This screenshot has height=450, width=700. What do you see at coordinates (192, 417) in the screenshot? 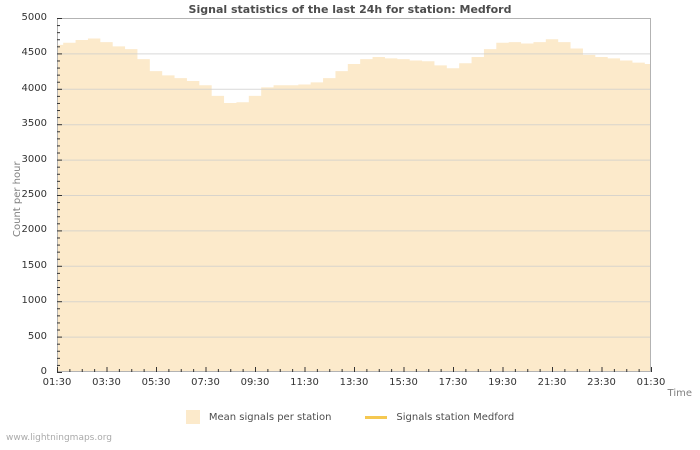
I see `legend-area-swatch-icon` at bounding box center [192, 417].